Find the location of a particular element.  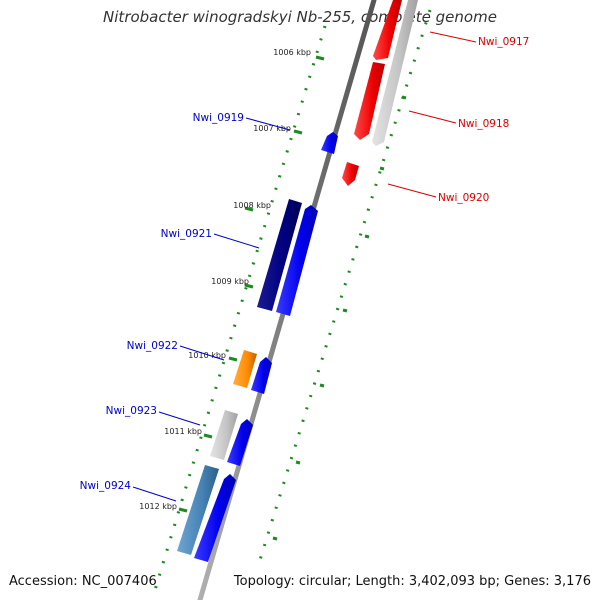

gene-nwi-0924-partner is located at coordinates (198, 510).